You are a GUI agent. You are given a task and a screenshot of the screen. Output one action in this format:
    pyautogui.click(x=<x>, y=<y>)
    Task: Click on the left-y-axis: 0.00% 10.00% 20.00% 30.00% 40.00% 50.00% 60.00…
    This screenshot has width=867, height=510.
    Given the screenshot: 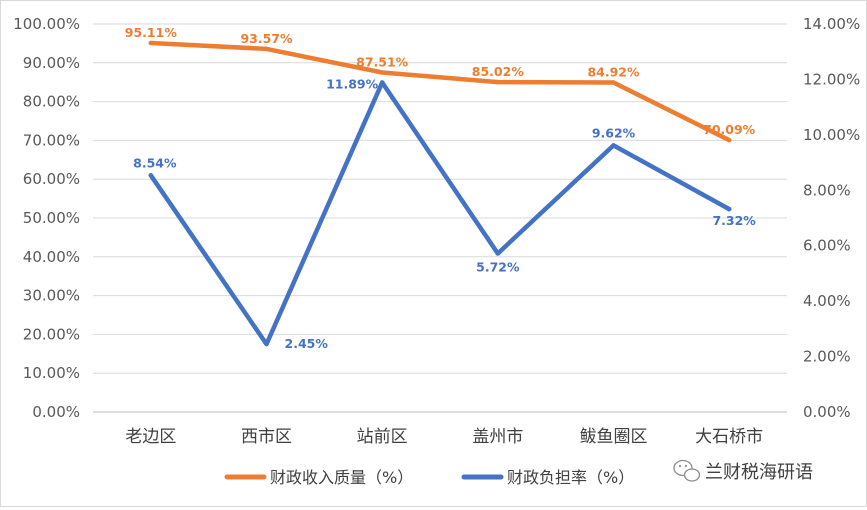 What is the action you would take?
    pyautogui.click(x=46, y=218)
    